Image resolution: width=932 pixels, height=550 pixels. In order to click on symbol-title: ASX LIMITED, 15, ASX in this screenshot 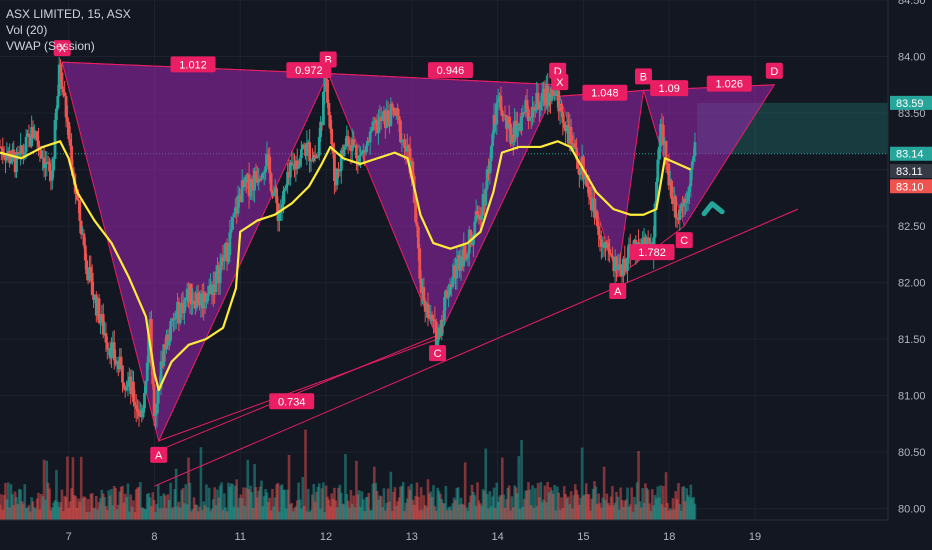, I will do `click(68, 14)`.